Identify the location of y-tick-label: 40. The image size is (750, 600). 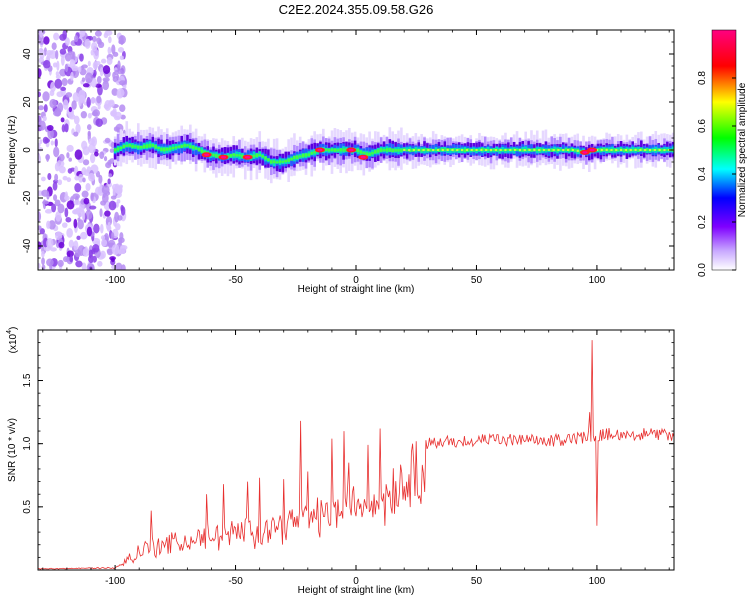
(27, 54).